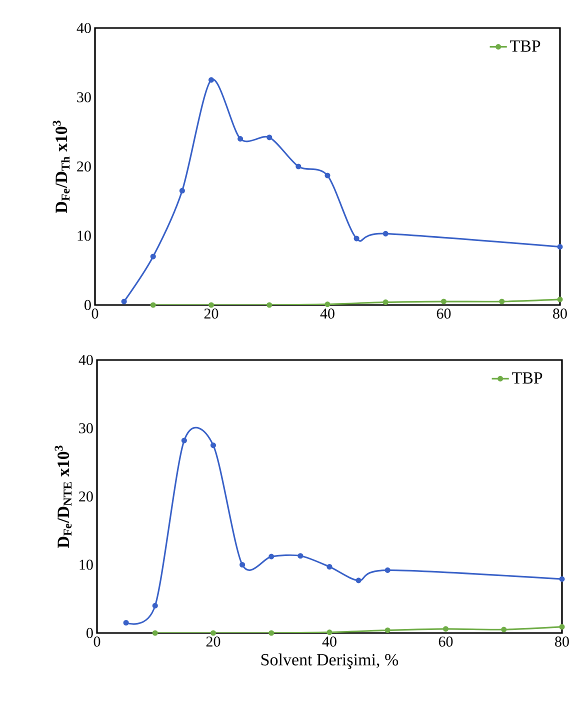  I want to click on x-axis-title: Solvent Derişimi, %, so click(329, 661).